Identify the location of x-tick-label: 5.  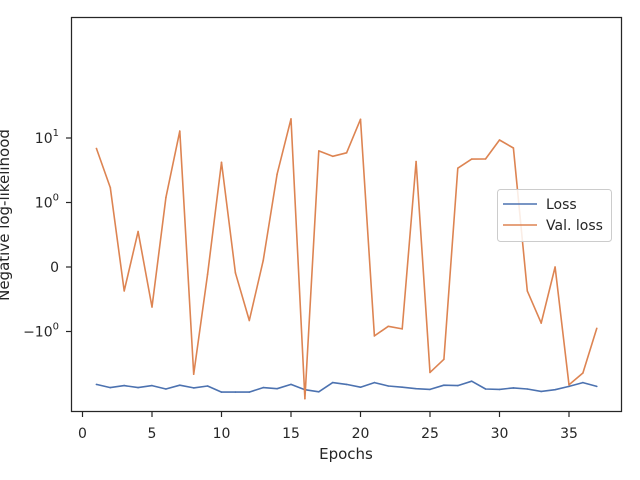
(152, 434).